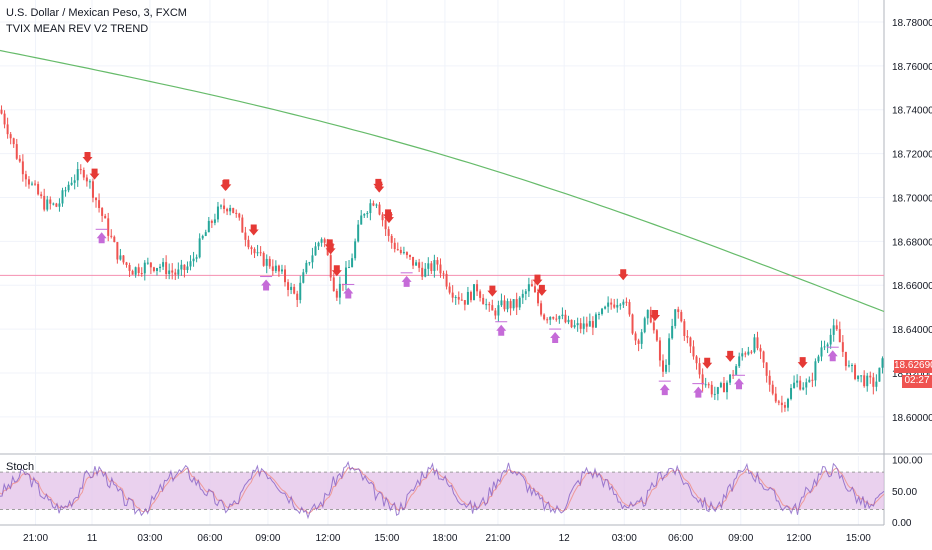 Image resolution: width=932 pixels, height=550 pixels. I want to click on time-axis-label: 03:00, so click(624, 538).